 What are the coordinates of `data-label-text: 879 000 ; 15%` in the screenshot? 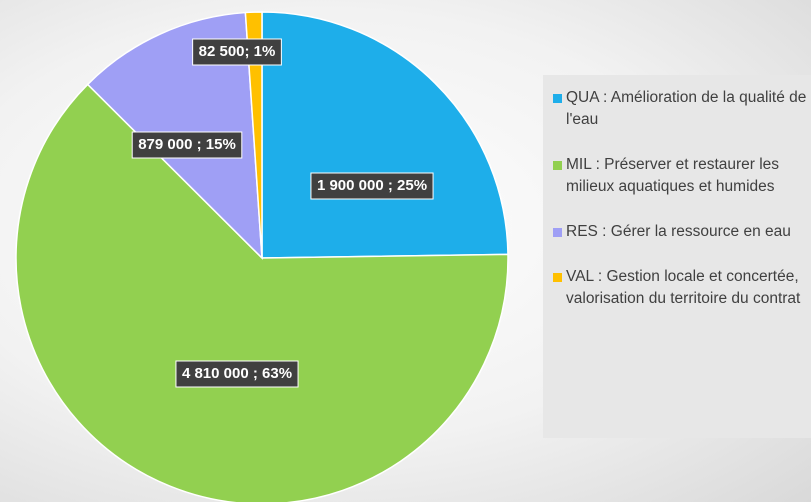 It's located at (187, 144).